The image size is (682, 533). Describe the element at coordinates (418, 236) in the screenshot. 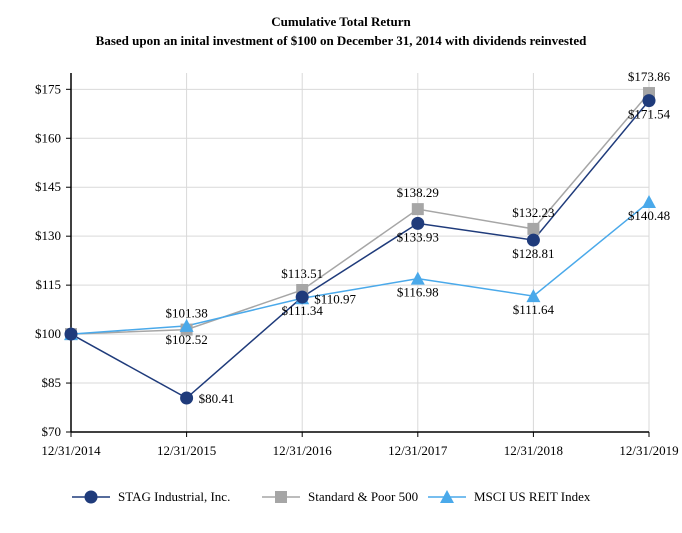

I see `data-label: $133.93` at that location.